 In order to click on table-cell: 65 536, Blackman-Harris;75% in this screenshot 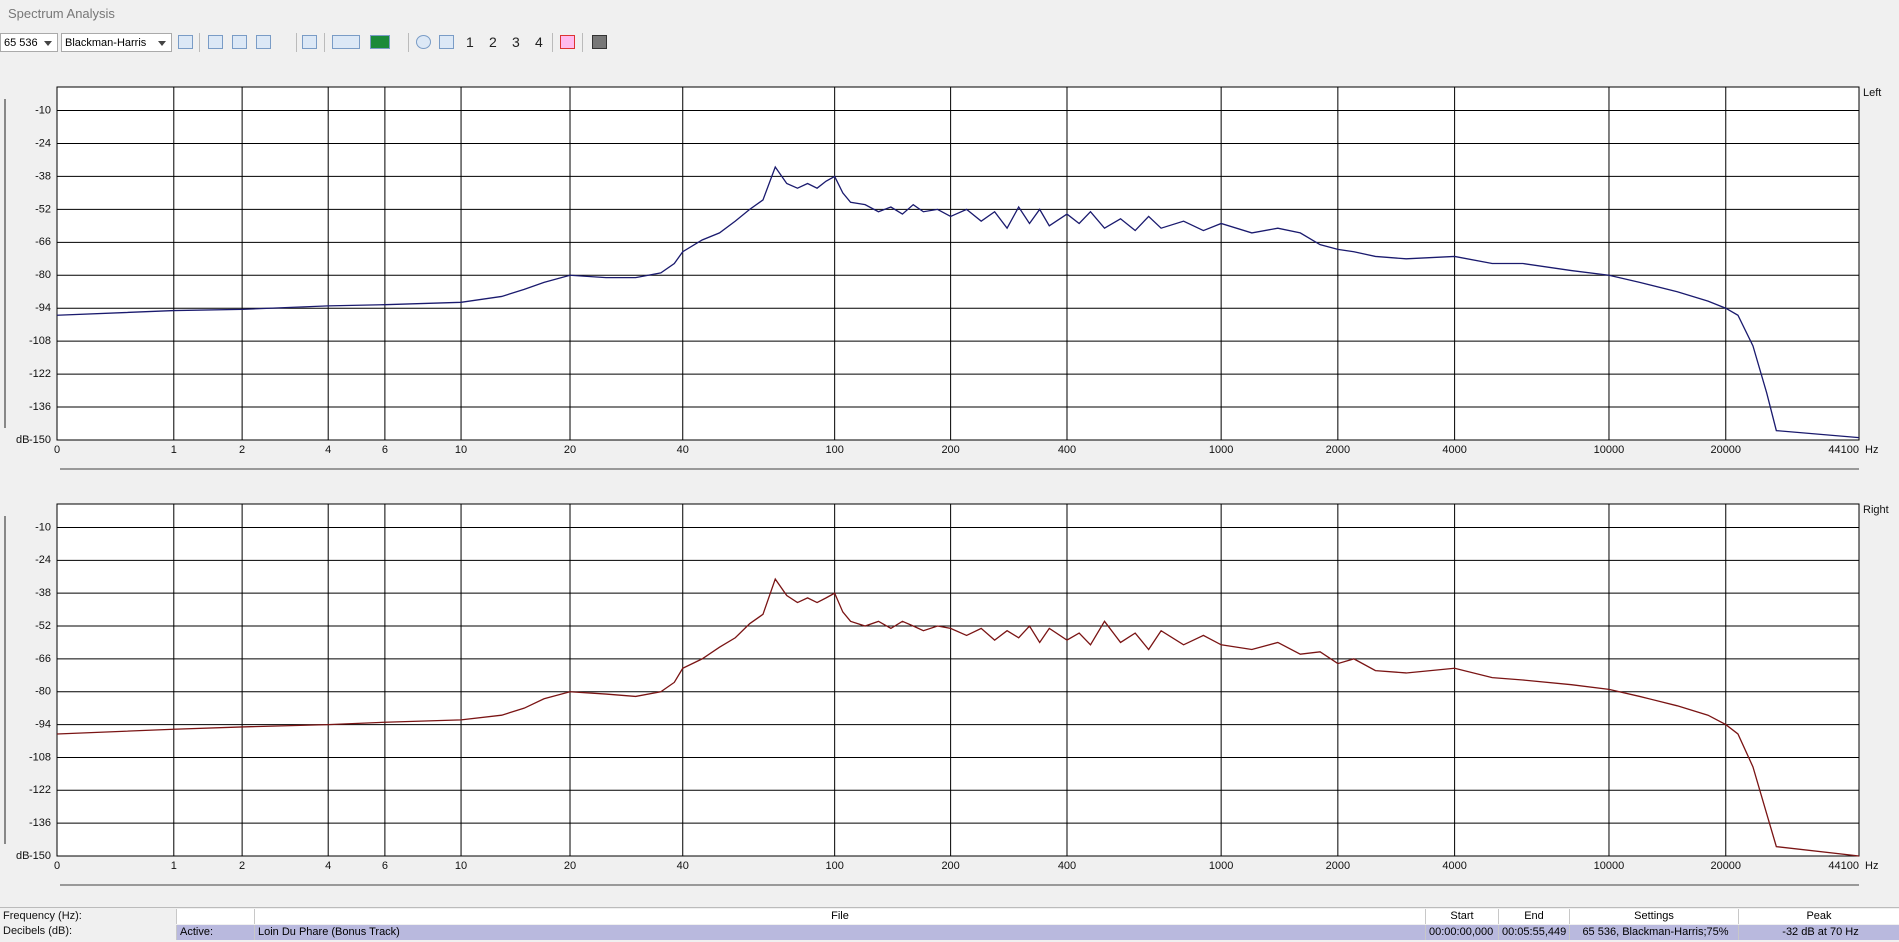, I will do `click(1653, 932)`.